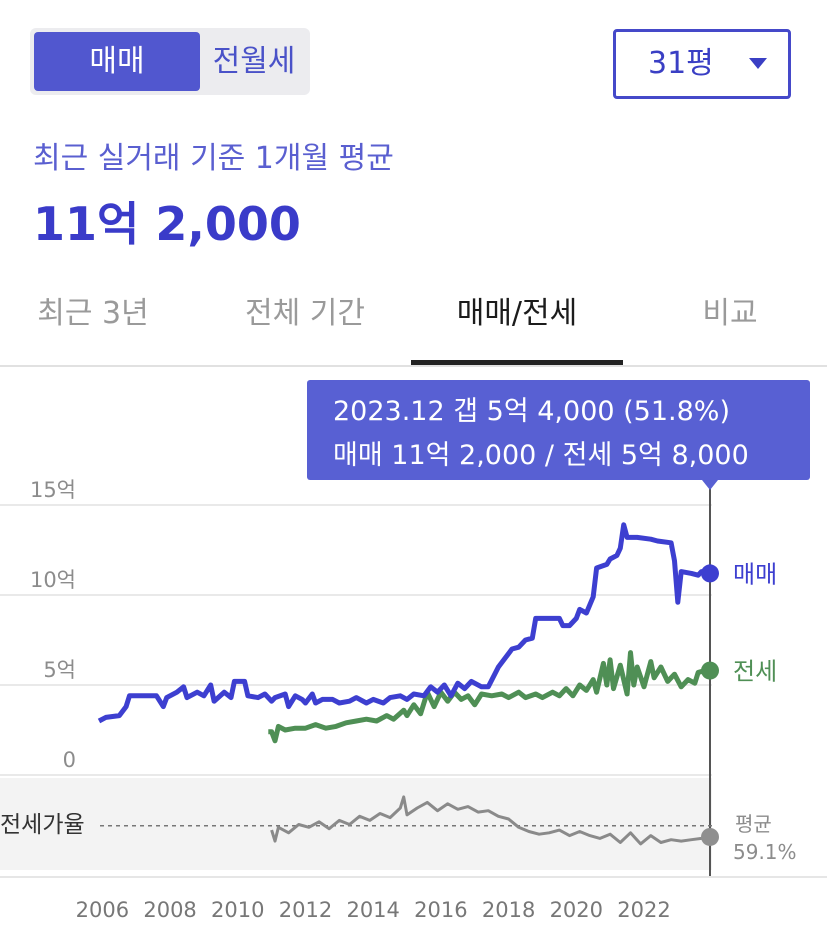 The image size is (827, 935). I want to click on lease-series-line, so click(489, 697).